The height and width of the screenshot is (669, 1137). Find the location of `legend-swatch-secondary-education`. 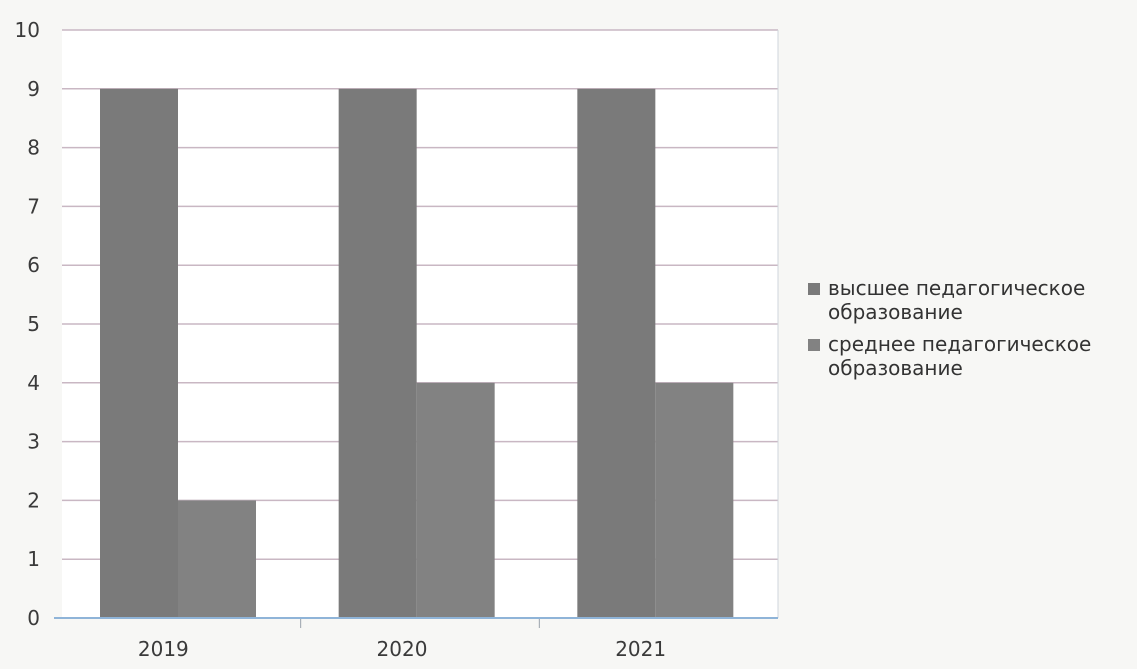

legend-swatch-secondary-education is located at coordinates (814, 345).